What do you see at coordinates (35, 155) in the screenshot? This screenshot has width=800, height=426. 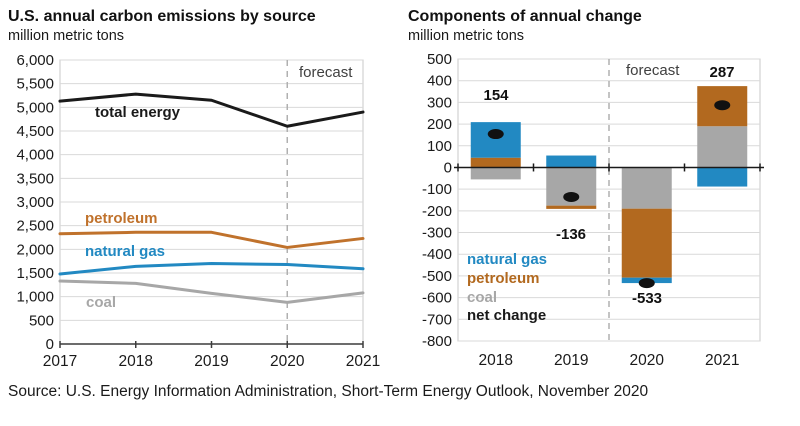 I see `y-tick-label: 4,000` at bounding box center [35, 155].